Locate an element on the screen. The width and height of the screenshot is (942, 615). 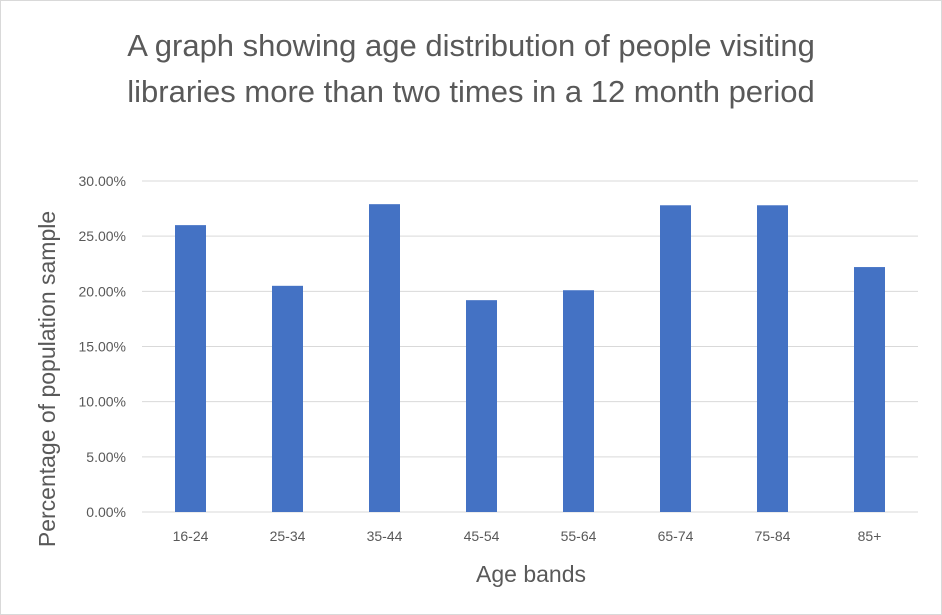
y-tick-label: 30.00% is located at coordinates (102, 181).